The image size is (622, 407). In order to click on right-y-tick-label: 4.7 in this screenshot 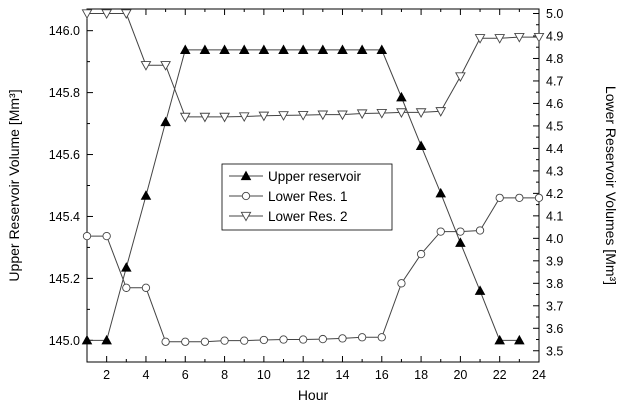, I will do `click(554, 81)`.